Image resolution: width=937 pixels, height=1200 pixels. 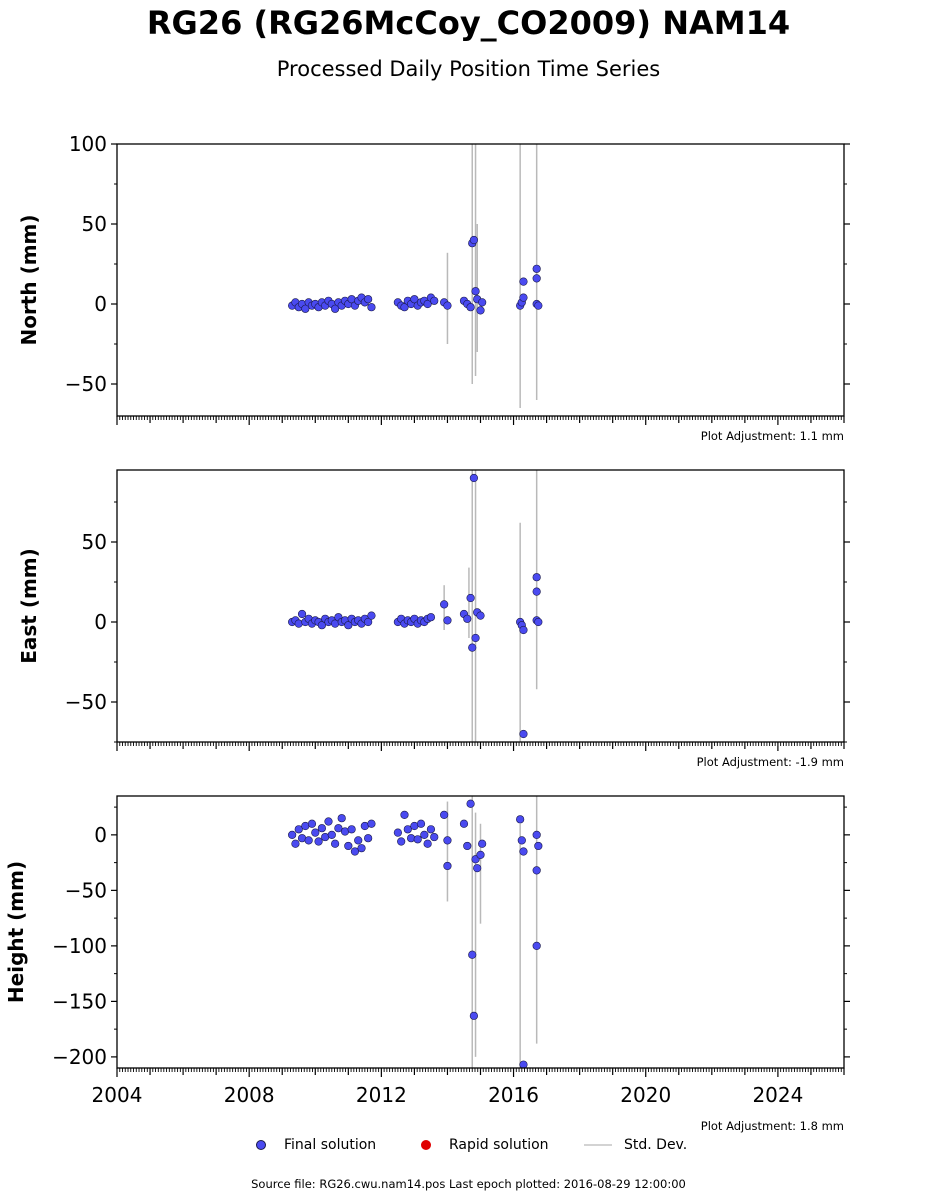 I want to click on plot-adjustment-label: Plot Adjustment: -1.9 mm, so click(x=770, y=762).